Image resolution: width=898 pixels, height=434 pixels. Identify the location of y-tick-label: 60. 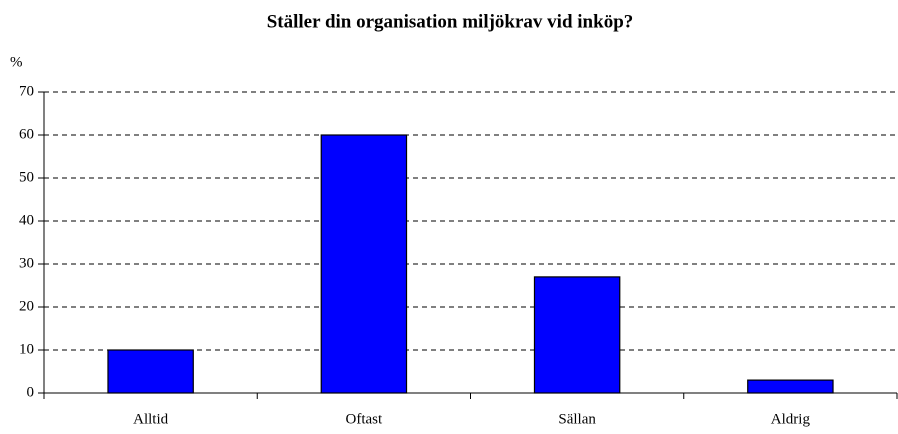
(26, 134).